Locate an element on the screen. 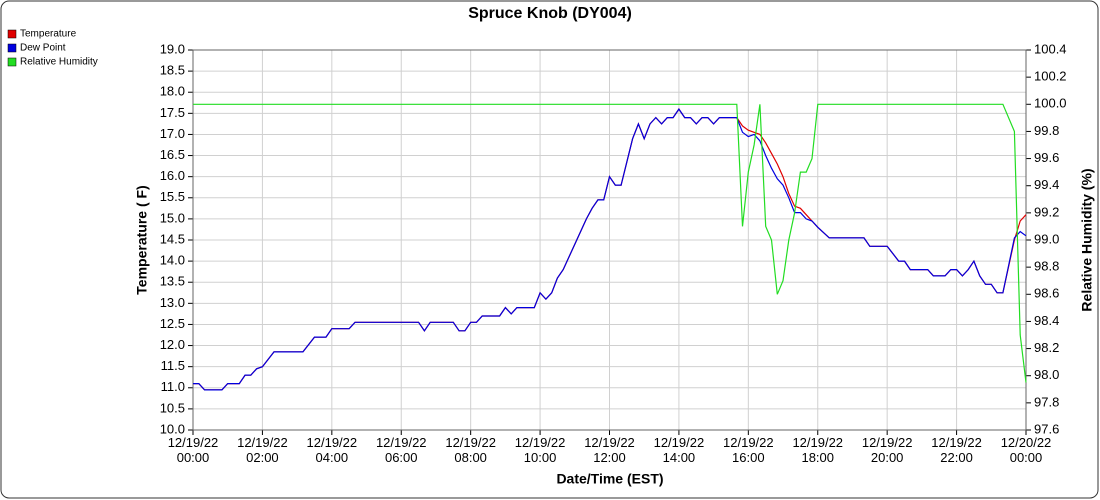 The width and height of the screenshot is (1100, 500). y-axis-title: Temperature ( F) is located at coordinates (142, 239).